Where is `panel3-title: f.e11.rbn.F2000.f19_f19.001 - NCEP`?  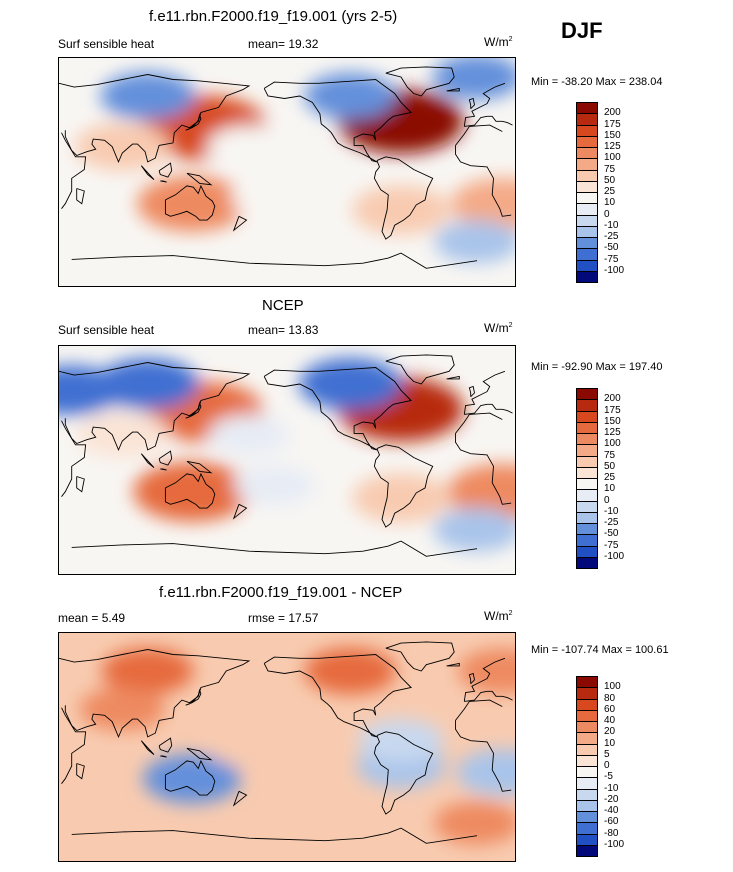 panel3-title: f.e11.rbn.F2000.f19_f19.001 - NCEP is located at coordinates (281, 592).